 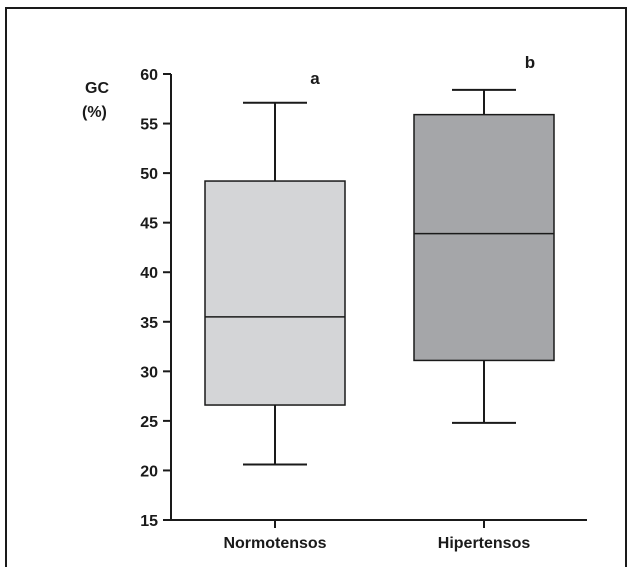 What do you see at coordinates (94, 112) in the screenshot?
I see `y-axis-label-line2: (%)` at bounding box center [94, 112].